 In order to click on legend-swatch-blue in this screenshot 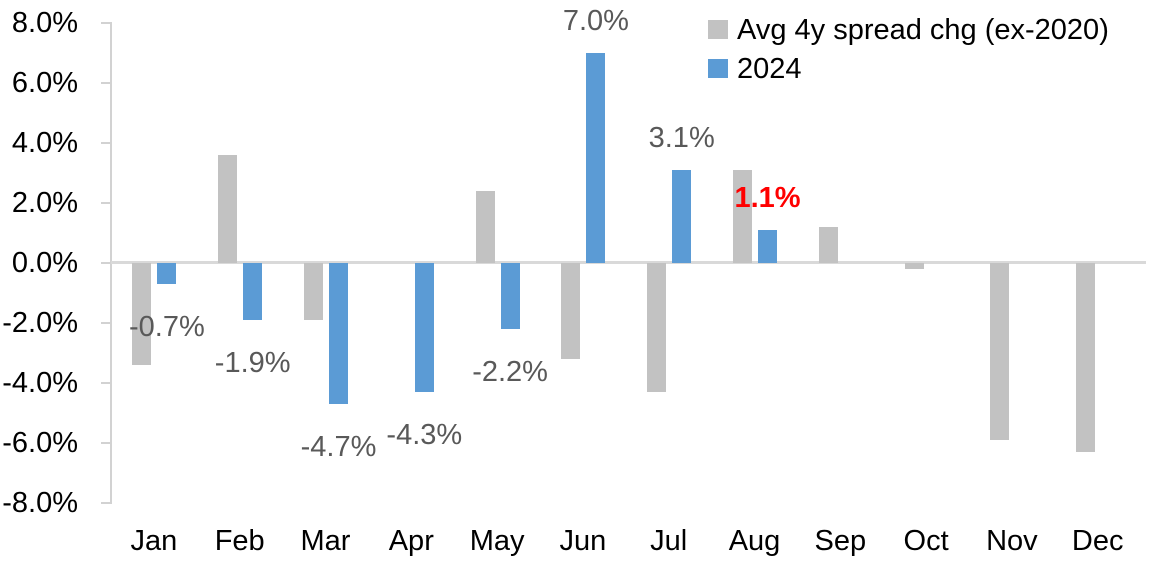, I will do `click(718, 68)`.